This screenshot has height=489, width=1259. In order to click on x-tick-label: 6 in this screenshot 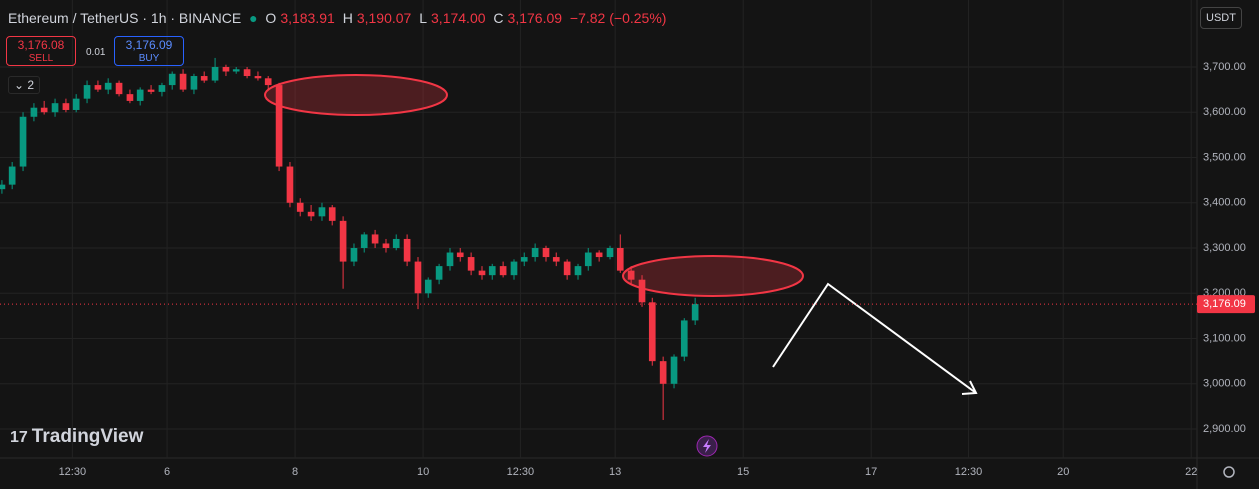, I will do `click(167, 472)`.